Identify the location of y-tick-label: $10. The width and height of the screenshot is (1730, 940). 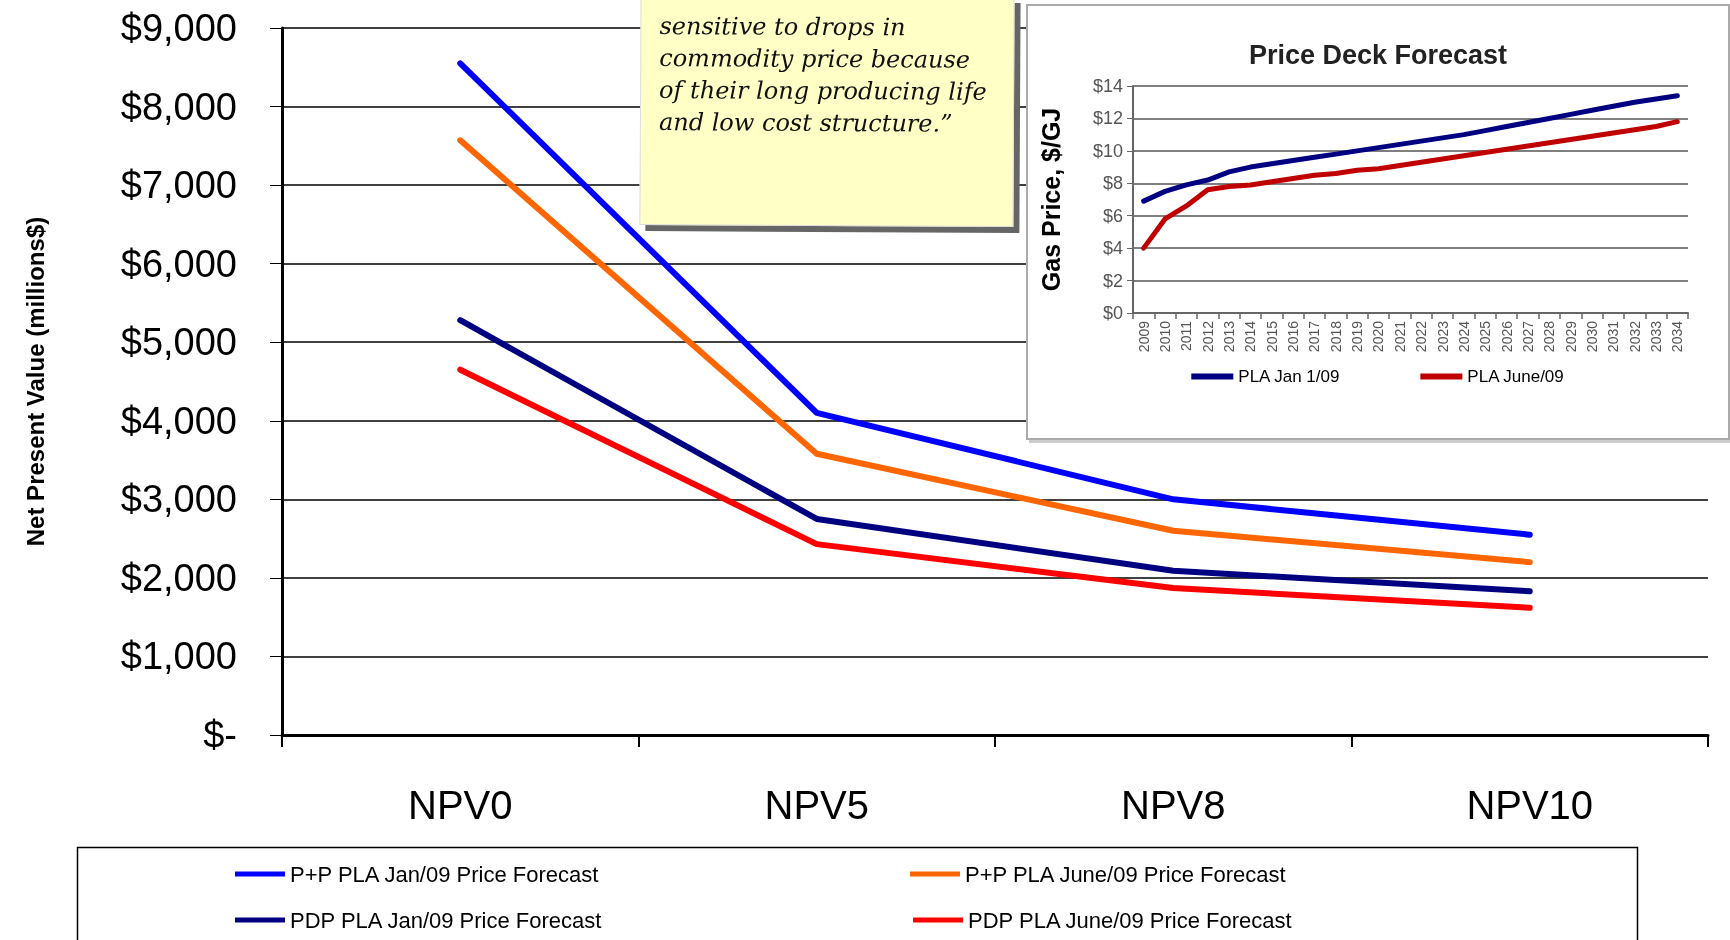
(1107, 150).